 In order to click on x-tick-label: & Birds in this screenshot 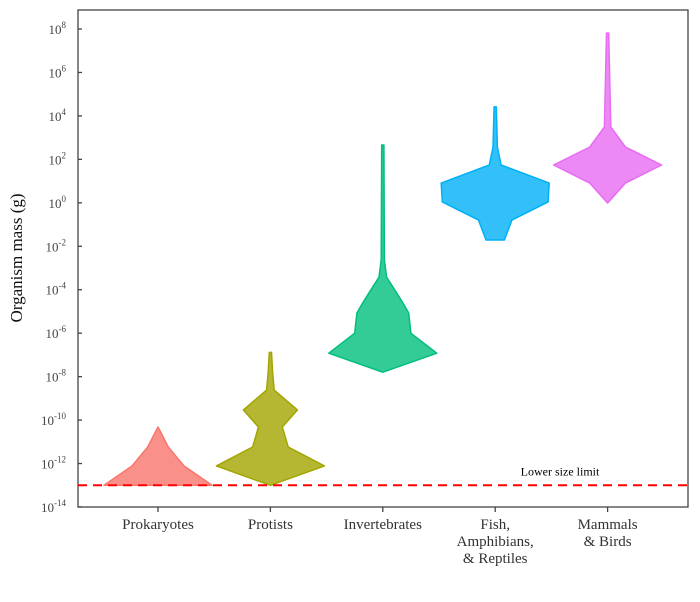, I will do `click(608, 542)`.